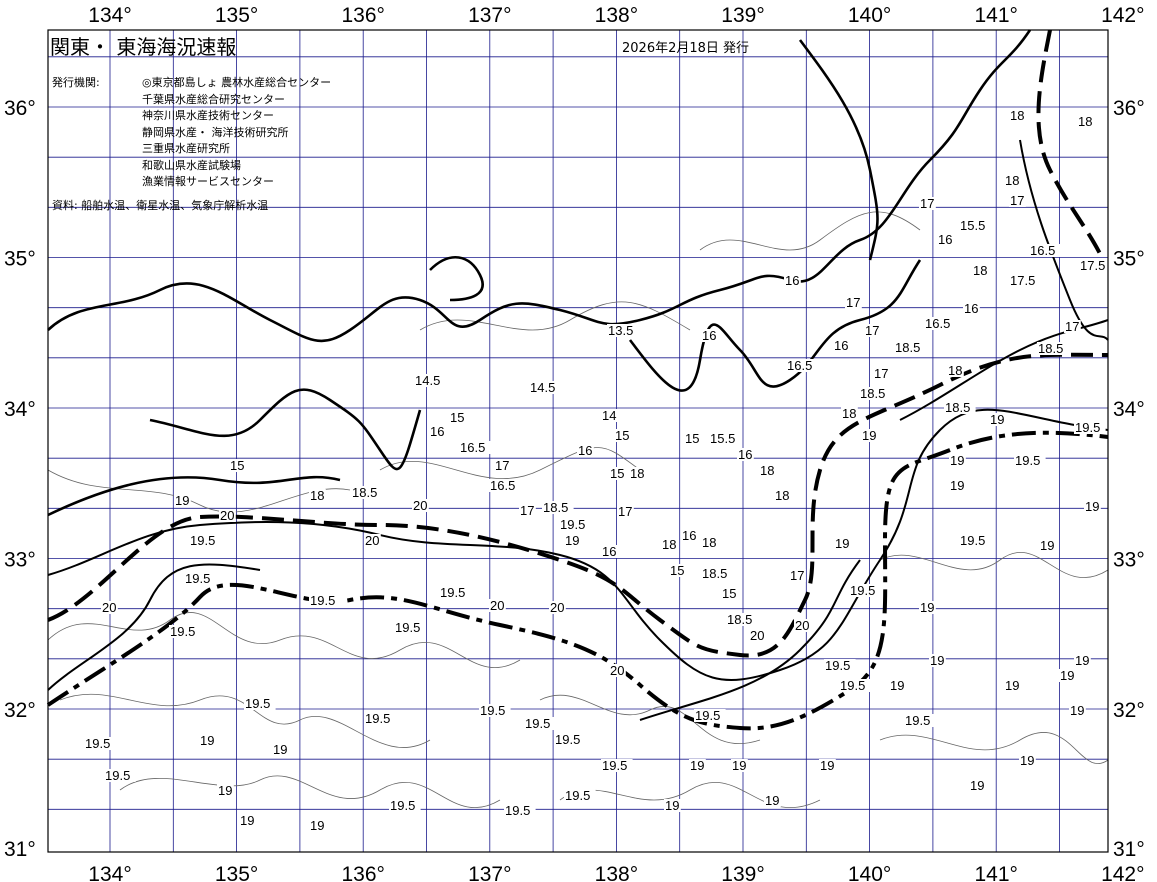  What do you see at coordinates (1022, 280) in the screenshot?
I see `isotherm-label: 17.5` at bounding box center [1022, 280].